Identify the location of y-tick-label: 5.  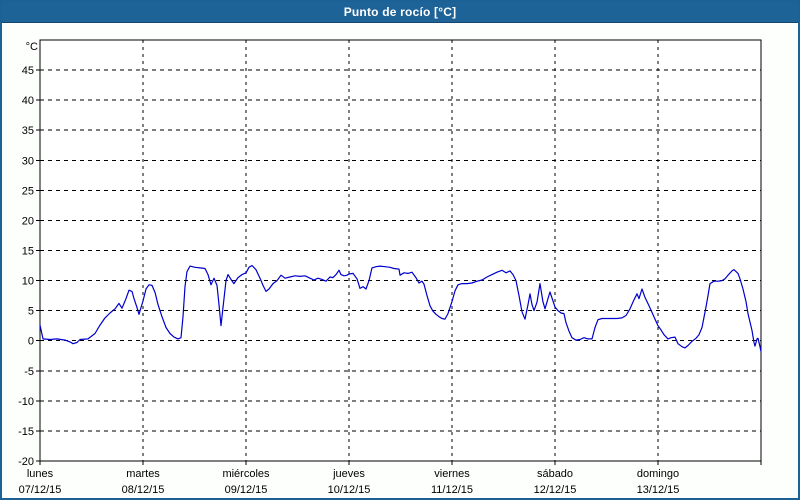
(31, 312).